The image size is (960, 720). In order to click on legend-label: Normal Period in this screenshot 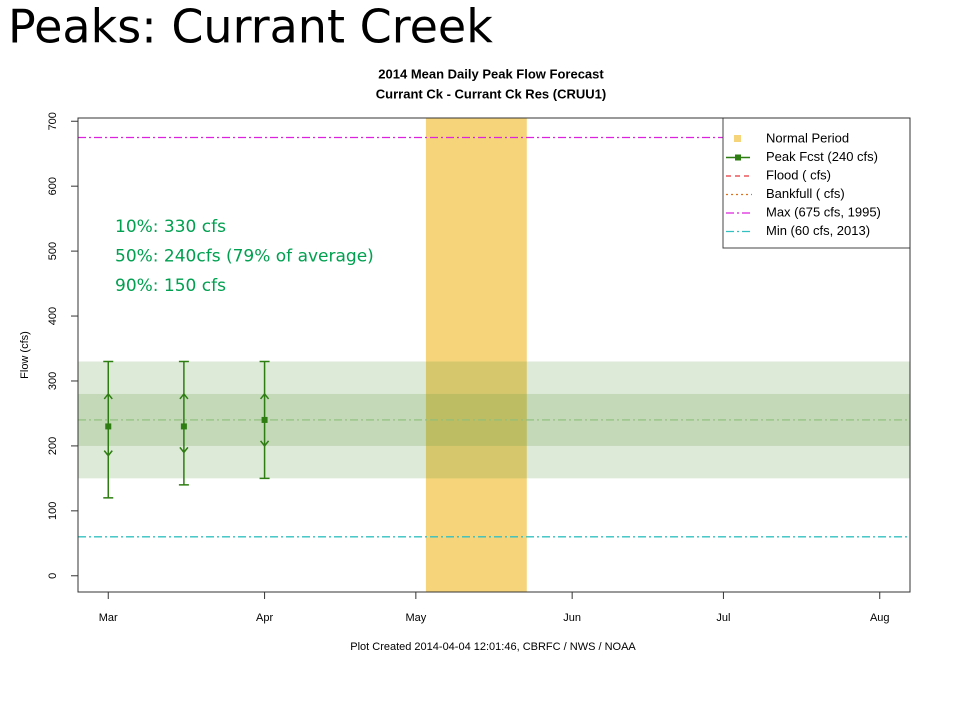, I will do `click(807, 137)`.